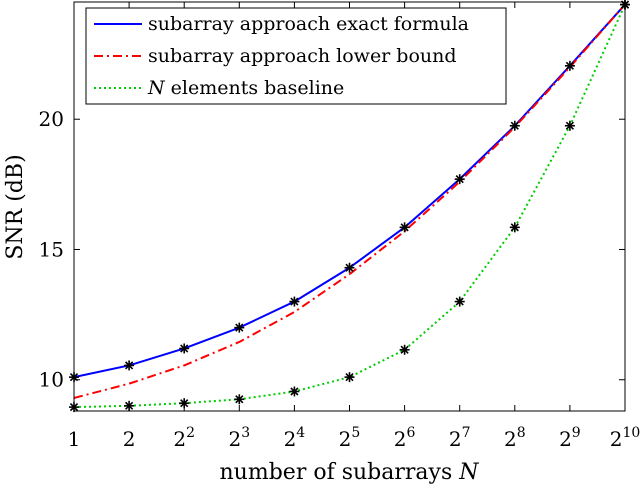 The width and height of the screenshot is (640, 489). I want to click on marker-s2-p3, so click(239, 399).